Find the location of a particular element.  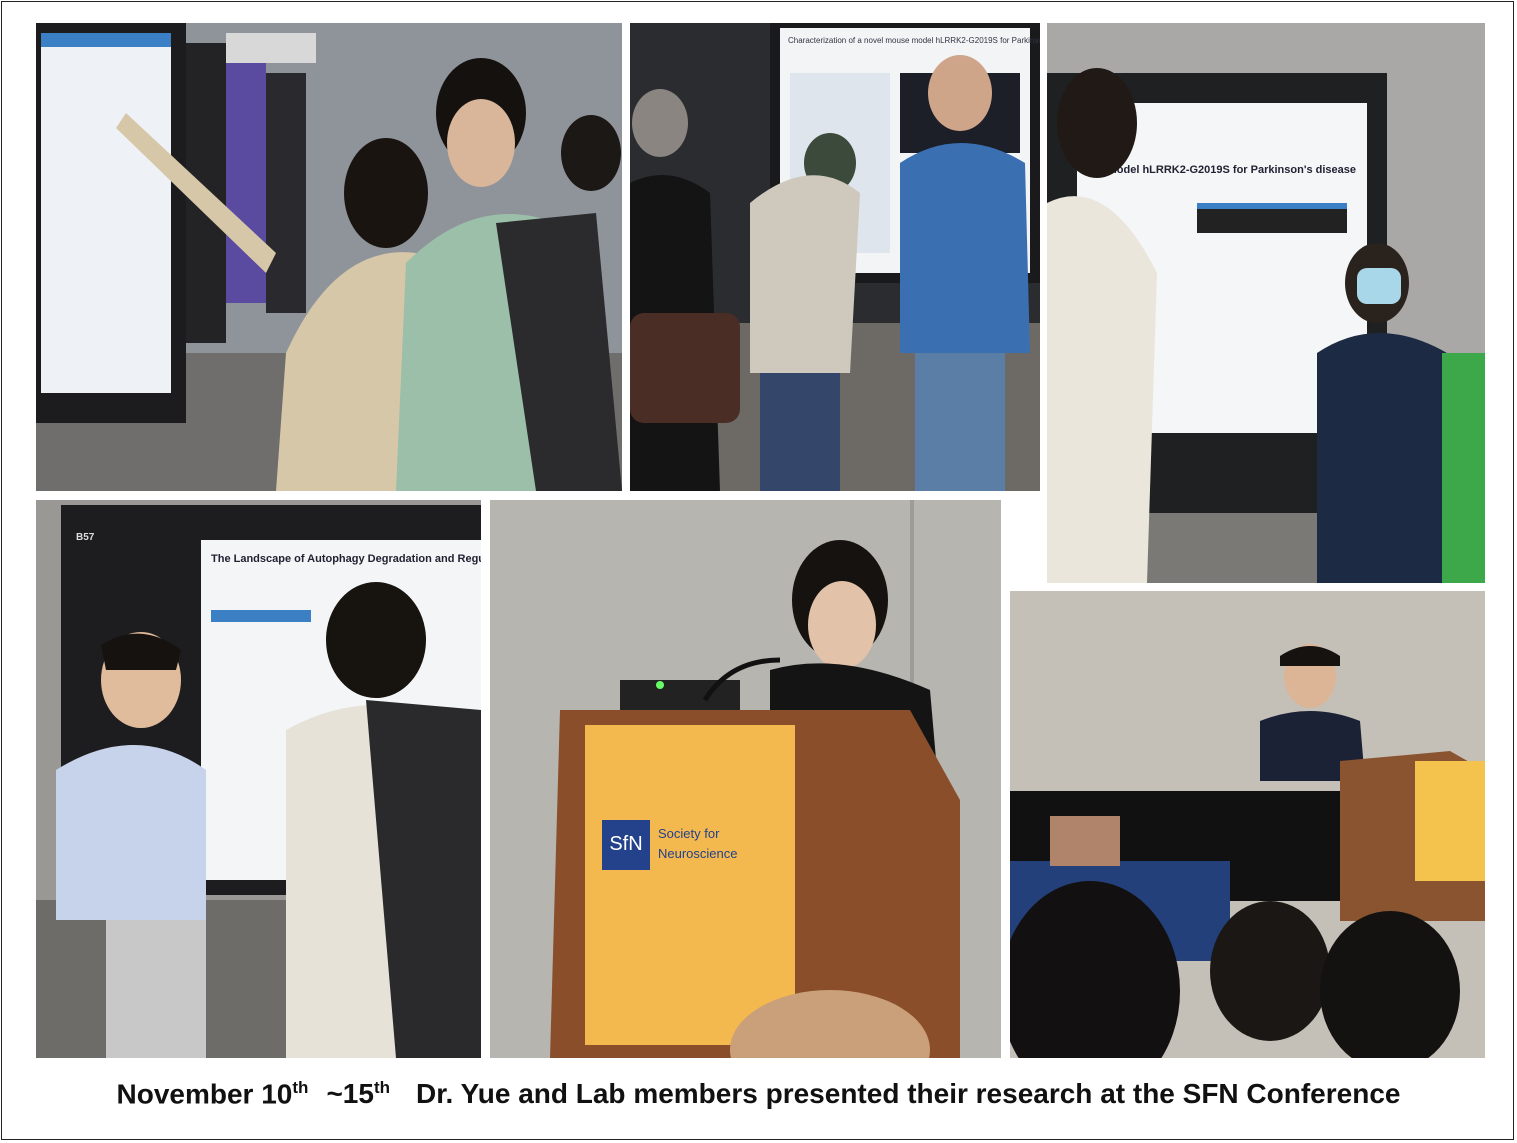

sign-text: Society for is located at coordinates (689, 833).